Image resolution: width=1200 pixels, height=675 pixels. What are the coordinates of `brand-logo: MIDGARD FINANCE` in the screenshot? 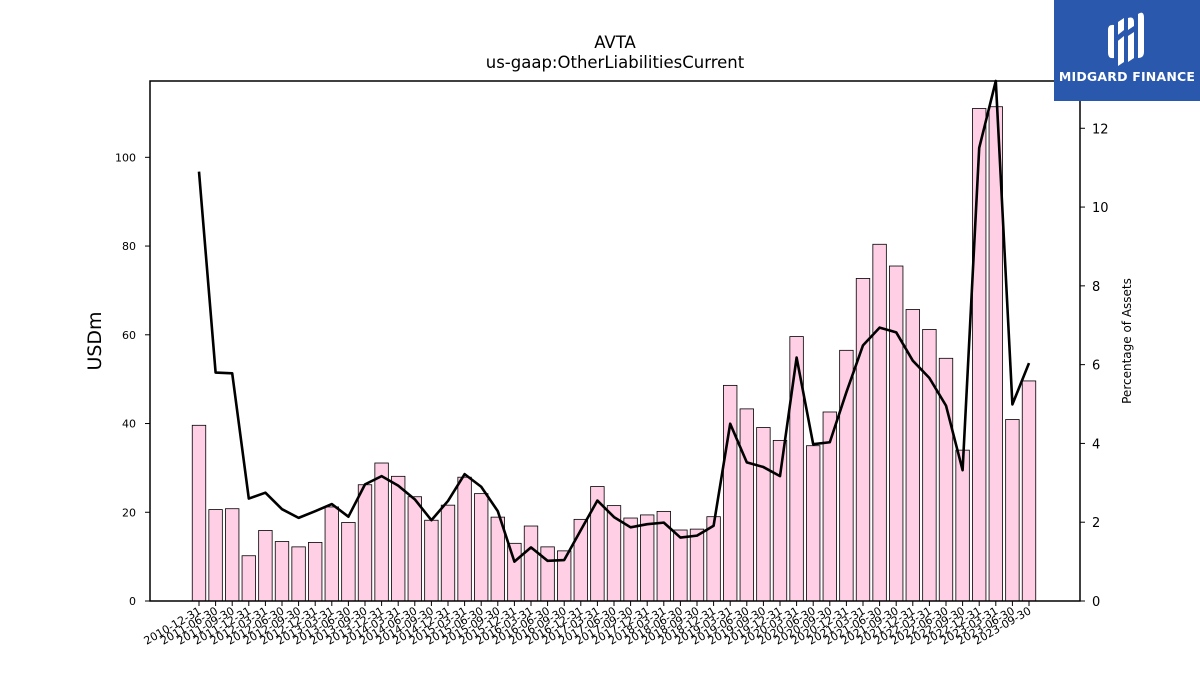 It's located at (1127, 50).